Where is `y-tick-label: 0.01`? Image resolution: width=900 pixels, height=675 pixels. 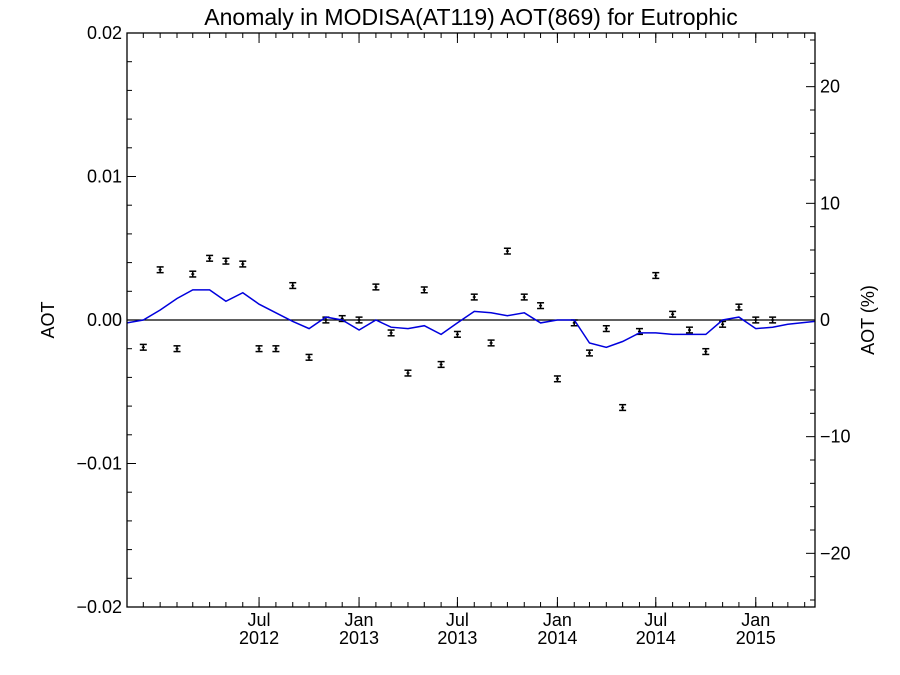
y-tick-label: 0.01 is located at coordinates (104, 177).